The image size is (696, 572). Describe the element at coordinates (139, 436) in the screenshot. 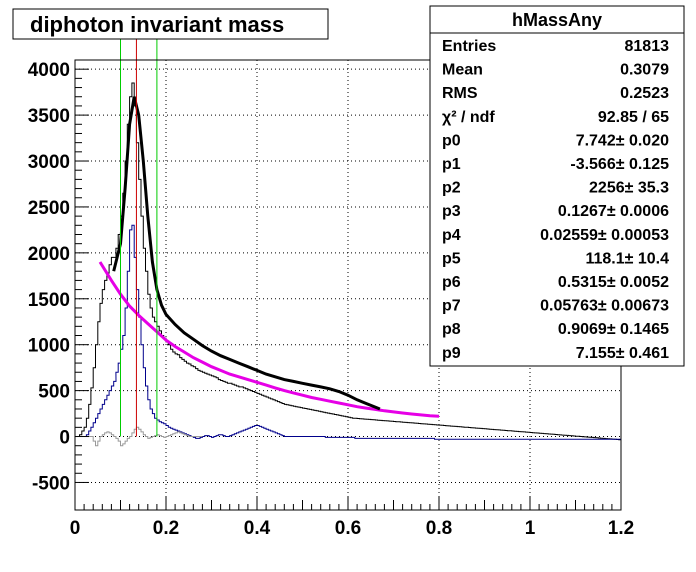

I see `histogram-residual` at that location.